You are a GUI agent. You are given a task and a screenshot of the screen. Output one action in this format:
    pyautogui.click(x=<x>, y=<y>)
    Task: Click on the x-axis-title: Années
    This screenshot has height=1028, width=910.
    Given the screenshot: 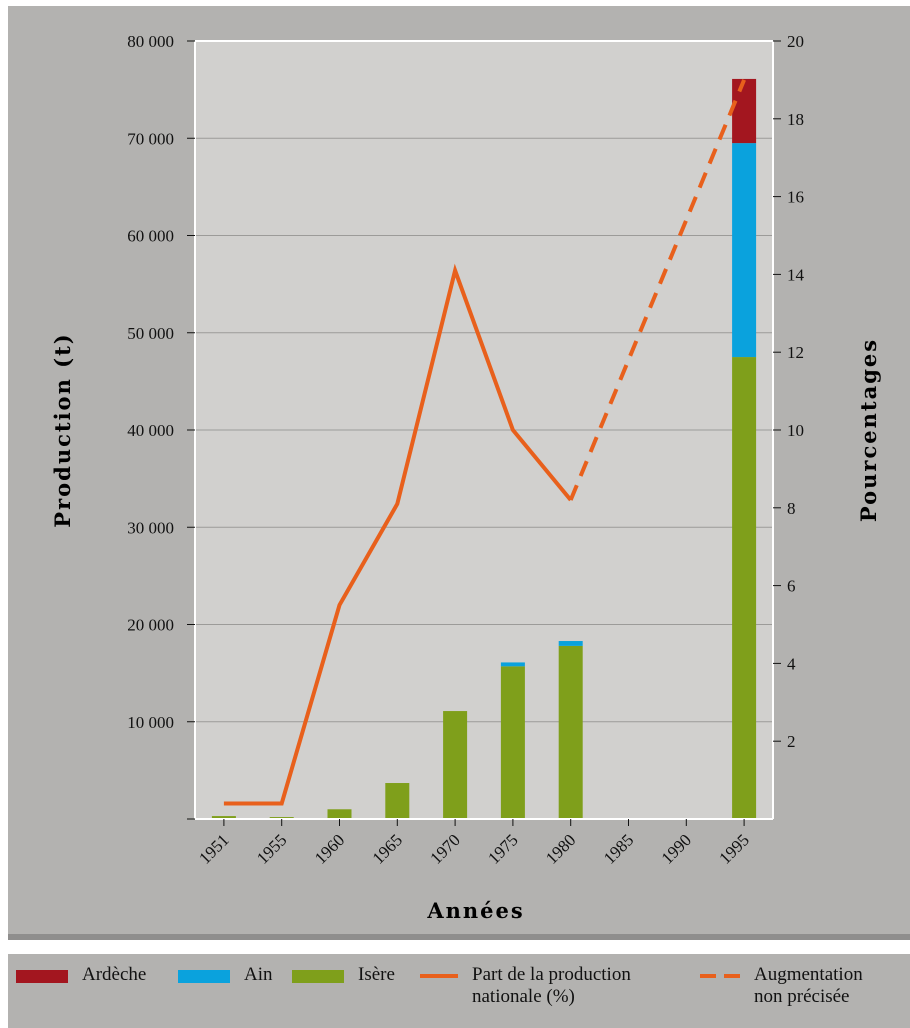 What is the action you would take?
    pyautogui.click(x=475, y=910)
    